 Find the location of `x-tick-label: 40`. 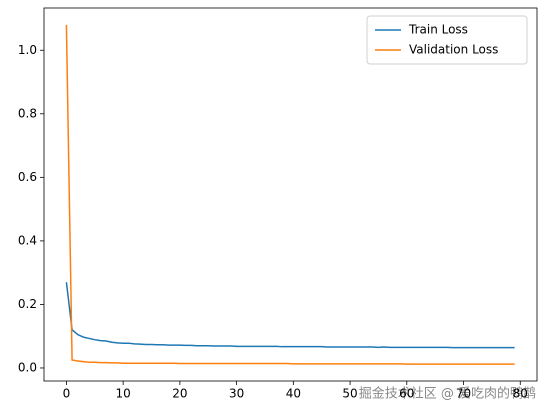

x-tick-label: 40 is located at coordinates (293, 394).